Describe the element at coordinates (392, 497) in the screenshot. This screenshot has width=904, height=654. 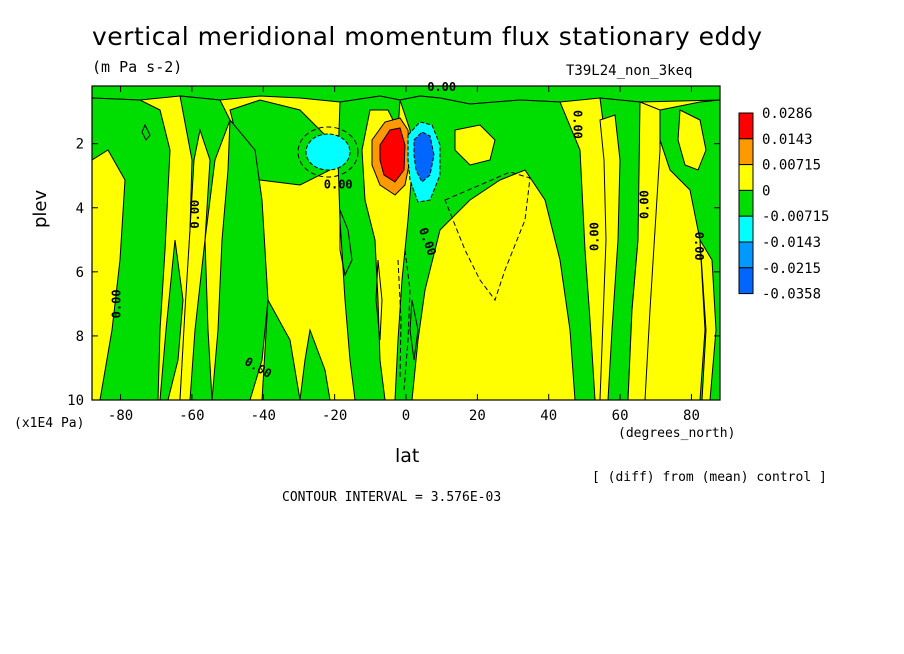
I see `contour-interval: CONTOUR INTERVAL = 3.576E-03` at that location.